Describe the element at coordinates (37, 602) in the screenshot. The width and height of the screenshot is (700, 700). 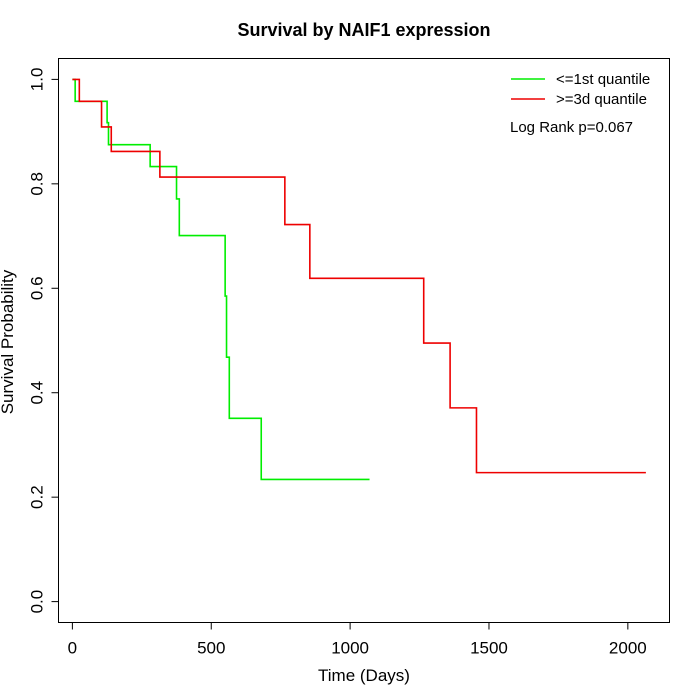
I see `y-tick-label: 0.0` at that location.